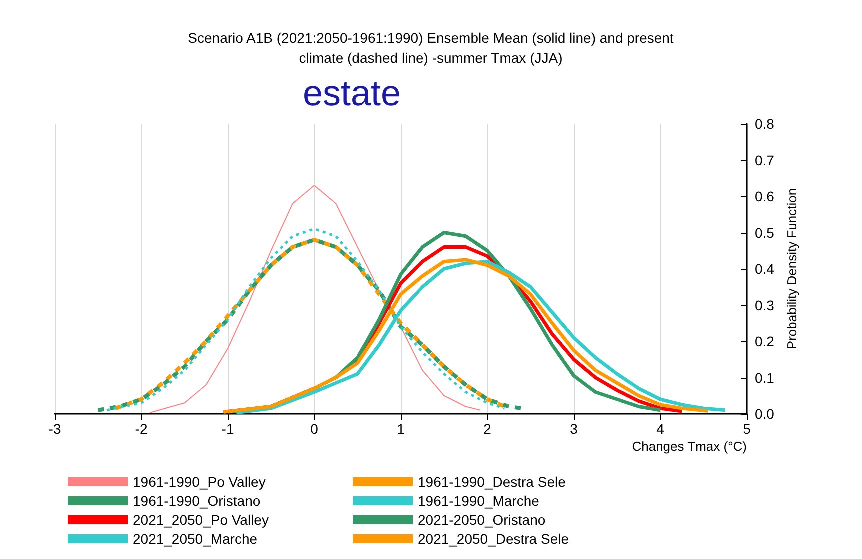  What do you see at coordinates (197, 501) in the screenshot?
I see `legend-label: 1961-1990_Oristano` at bounding box center [197, 501].